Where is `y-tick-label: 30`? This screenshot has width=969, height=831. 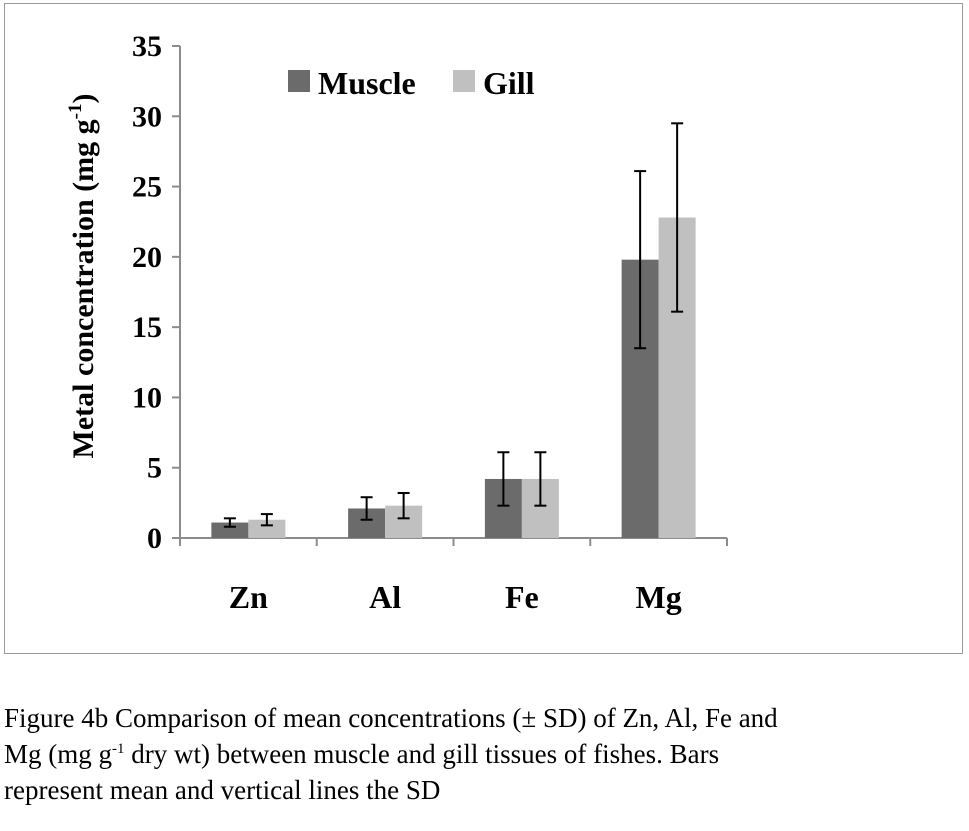
y-tick-label: 30 is located at coordinates (147, 116).